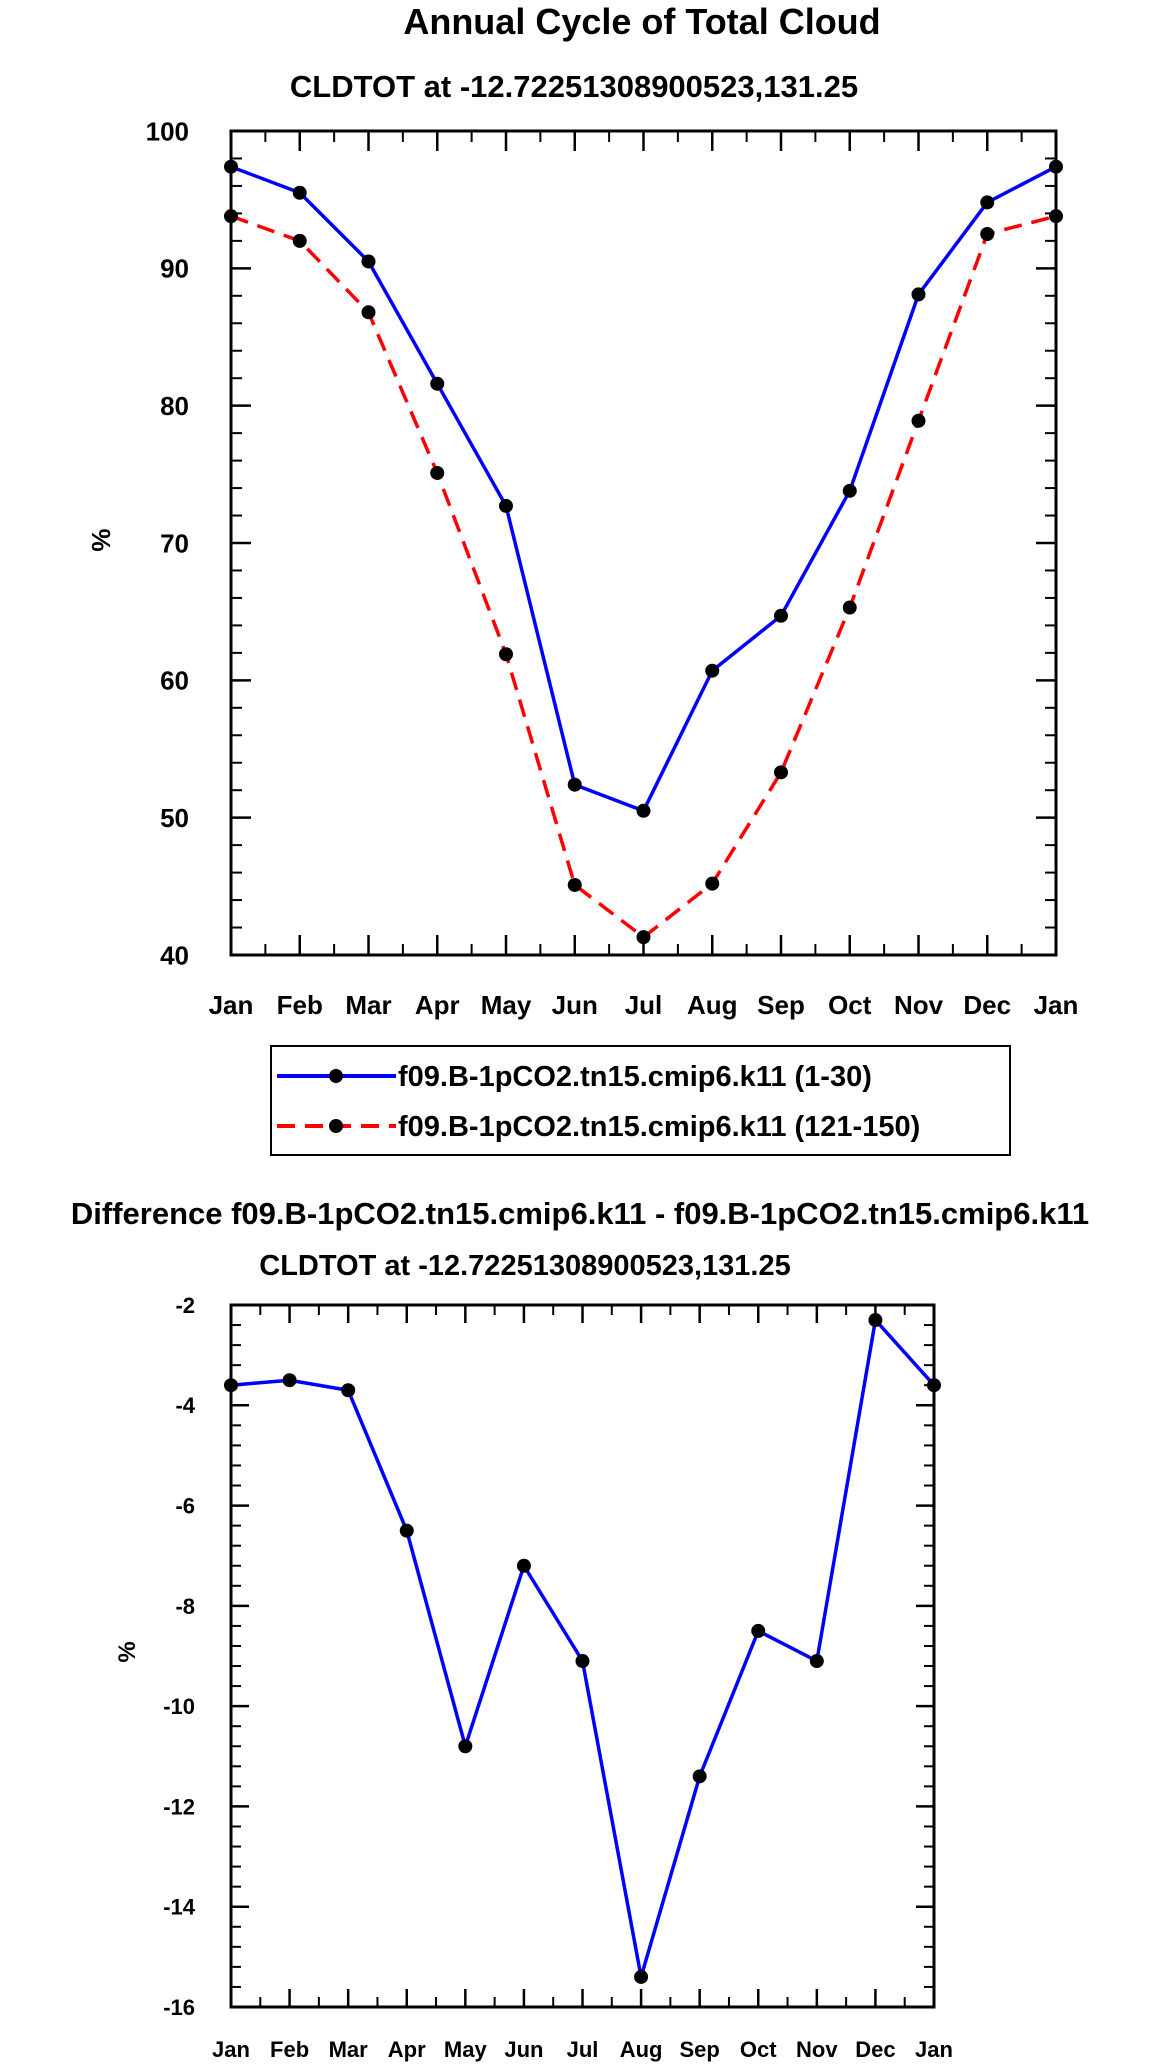  Describe the element at coordinates (101, 539) in the screenshot. I see `chart1-ylabel: %` at that location.